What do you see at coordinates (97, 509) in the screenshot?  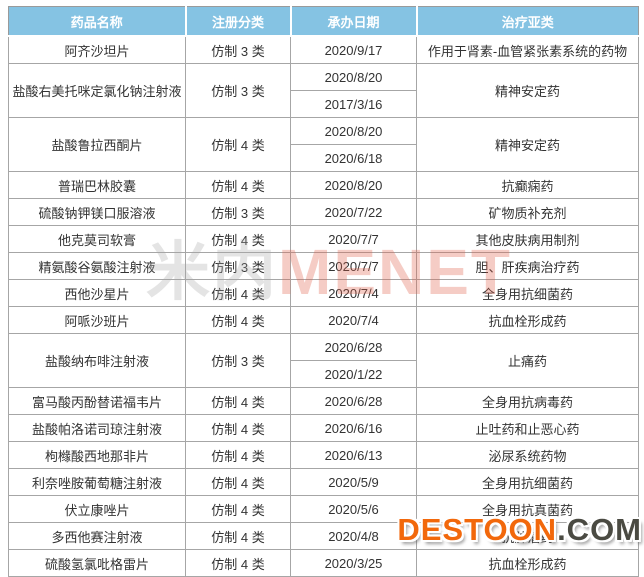 I see `cell-drug-name: 伏立康唑片` at bounding box center [97, 509].